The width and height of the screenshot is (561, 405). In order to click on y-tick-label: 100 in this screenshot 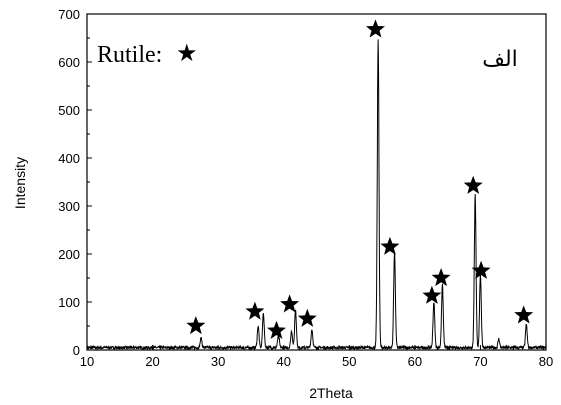, I will do `click(69, 302)`.